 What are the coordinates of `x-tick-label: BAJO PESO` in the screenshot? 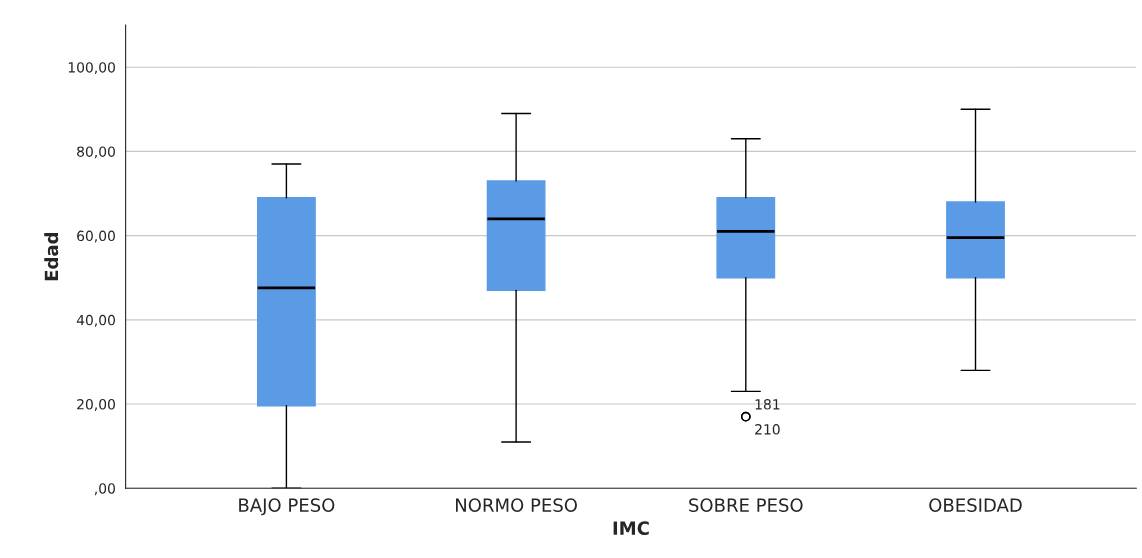 It's located at (287, 507).